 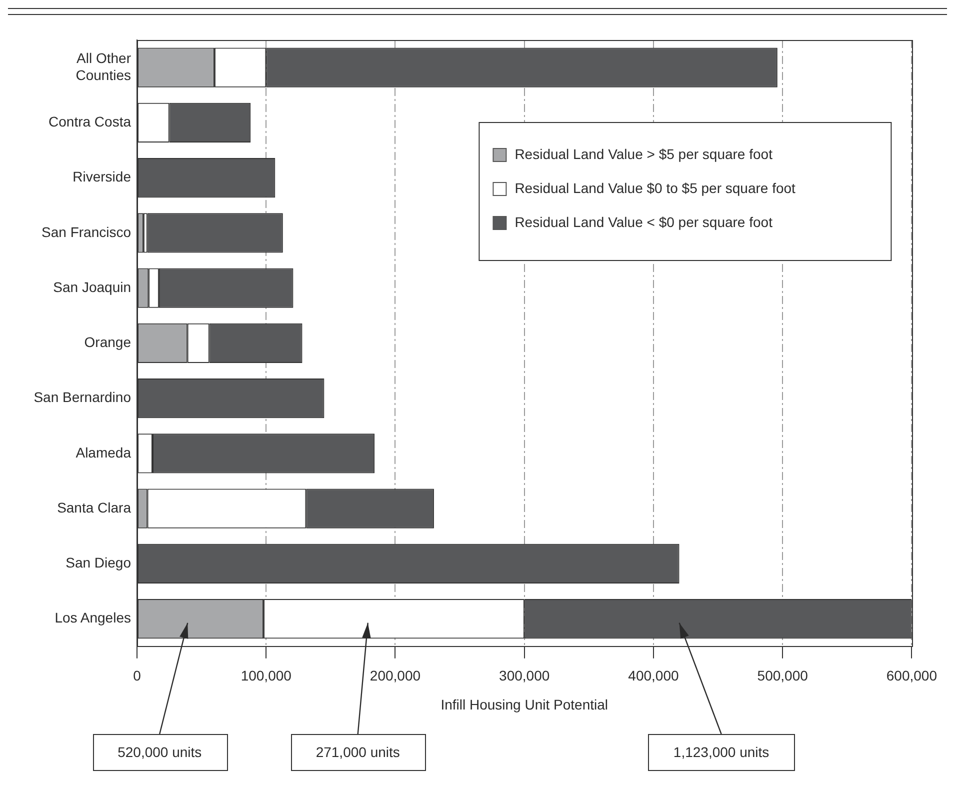 What do you see at coordinates (104, 452) in the screenshot?
I see `y-tick-label: Alameda` at bounding box center [104, 452].